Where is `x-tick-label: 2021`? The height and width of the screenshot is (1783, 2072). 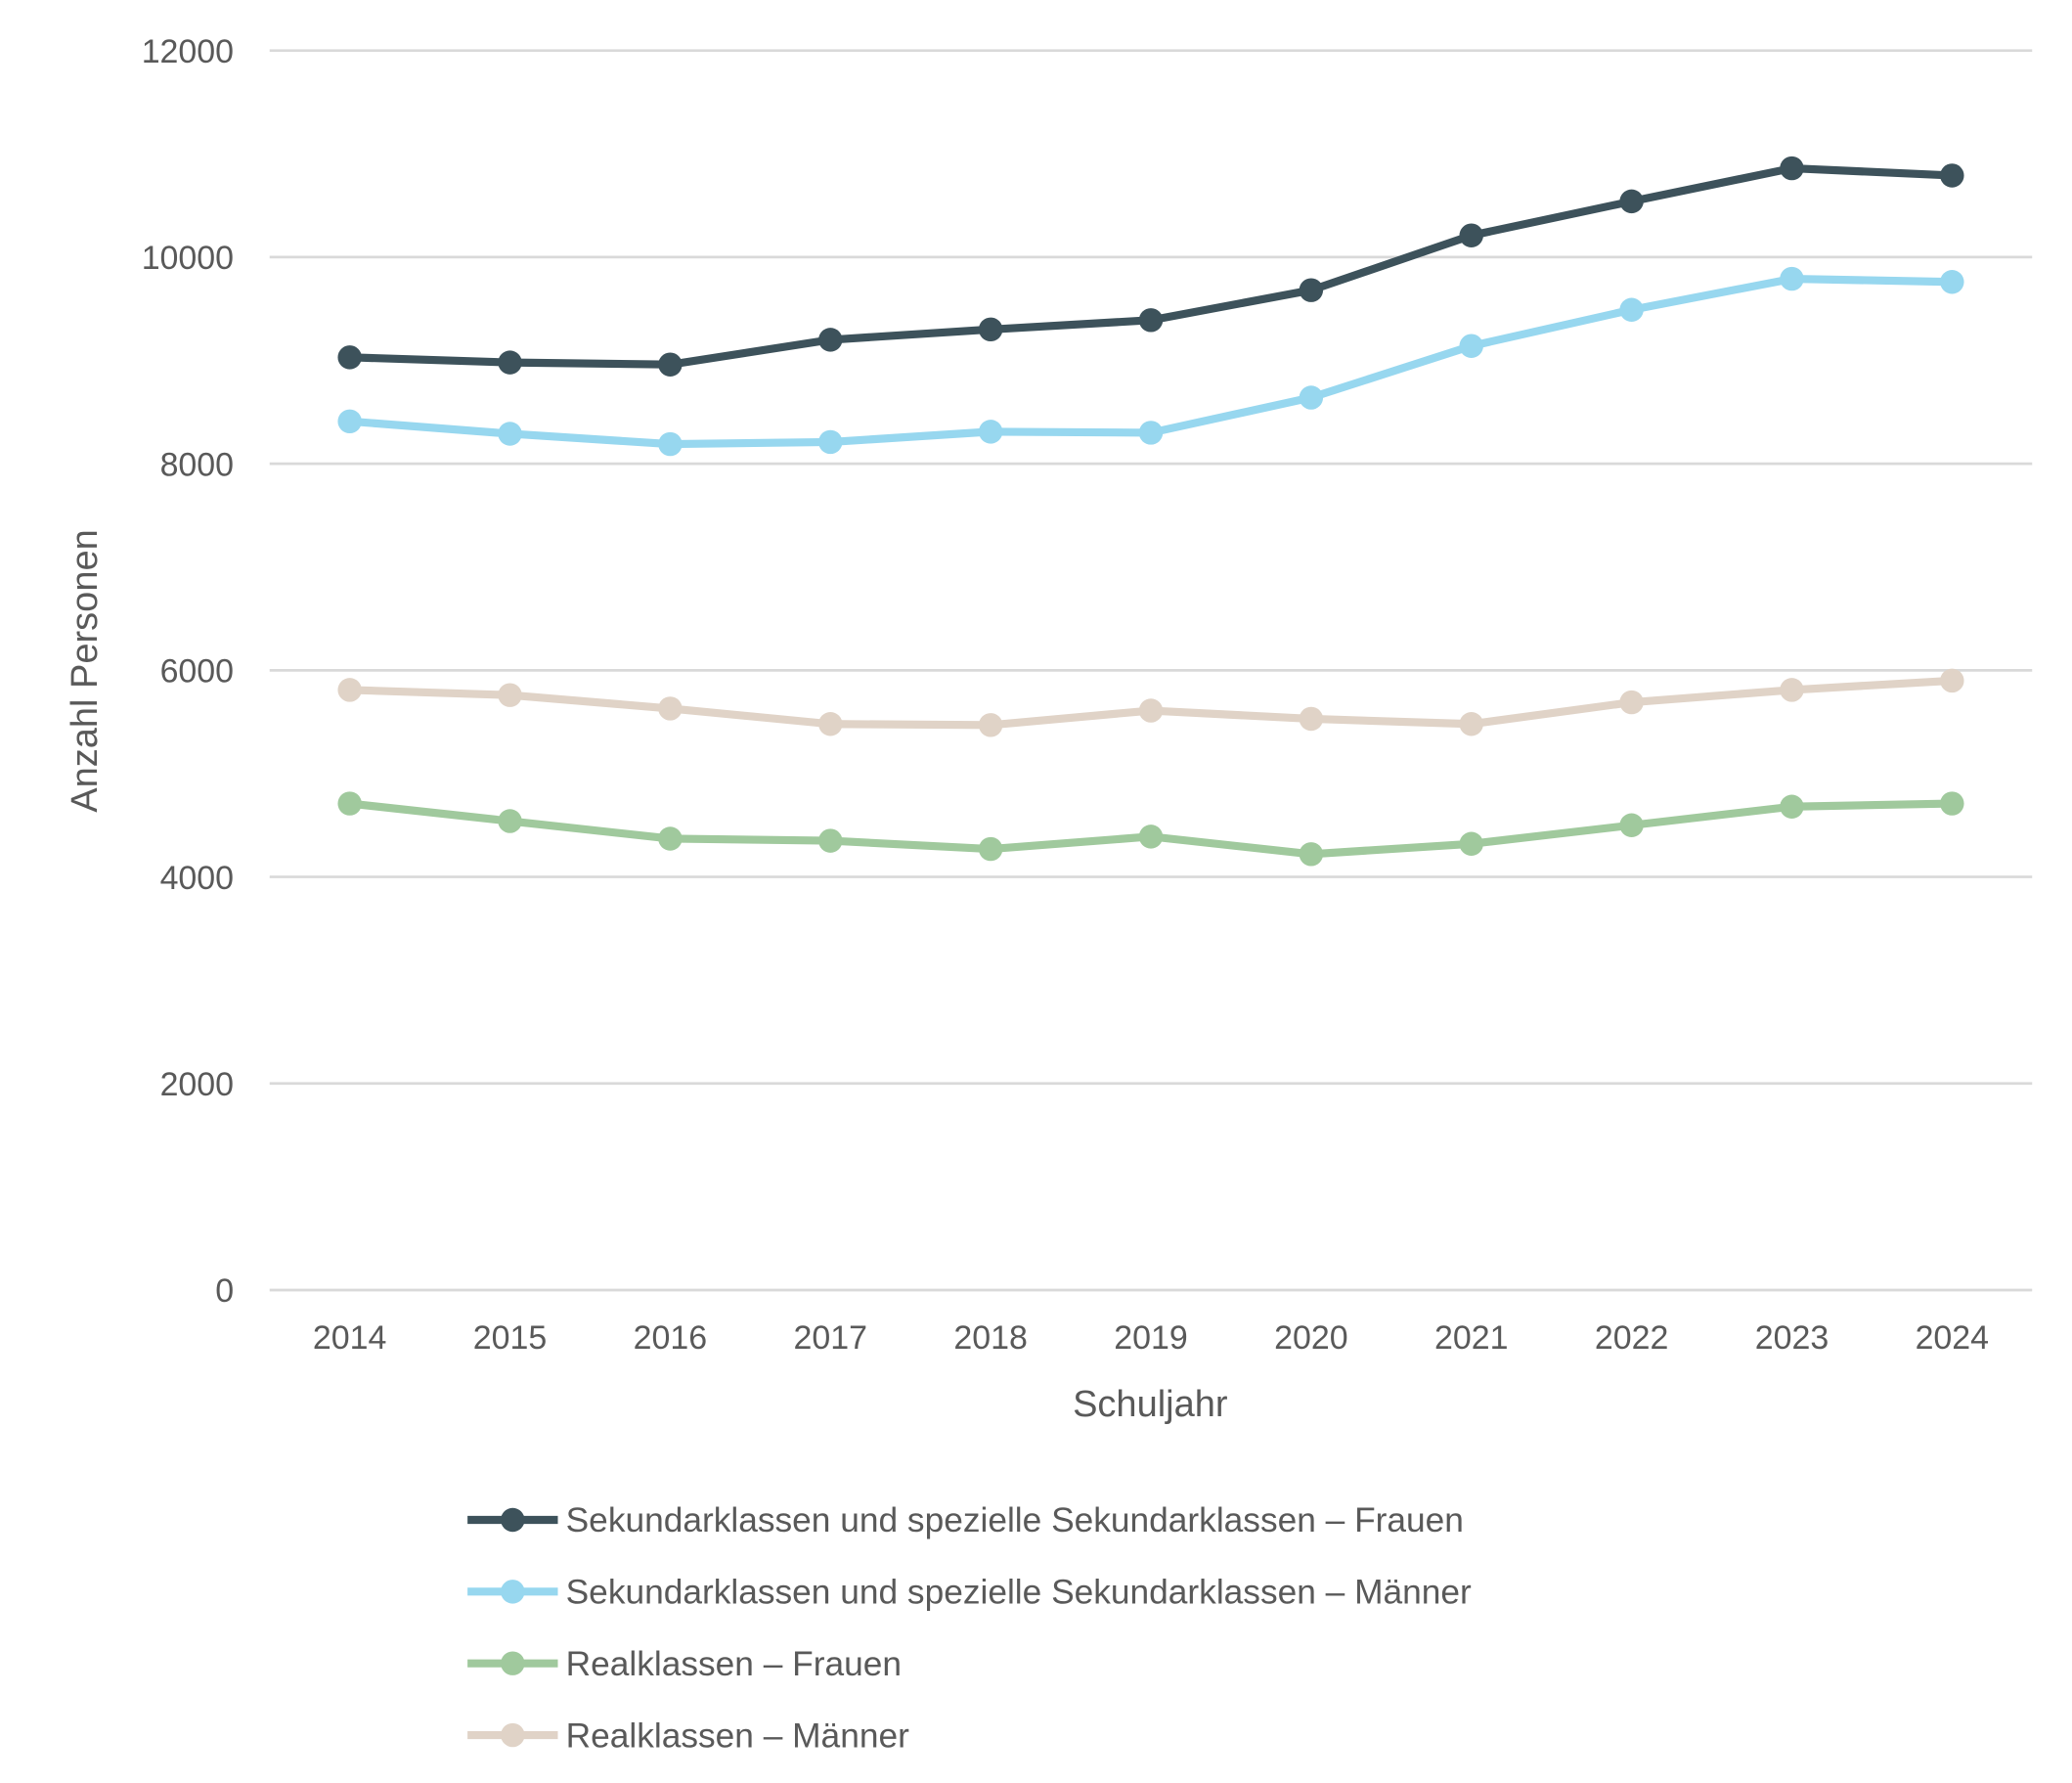 x-tick-label: 2021 is located at coordinates (1471, 1338).